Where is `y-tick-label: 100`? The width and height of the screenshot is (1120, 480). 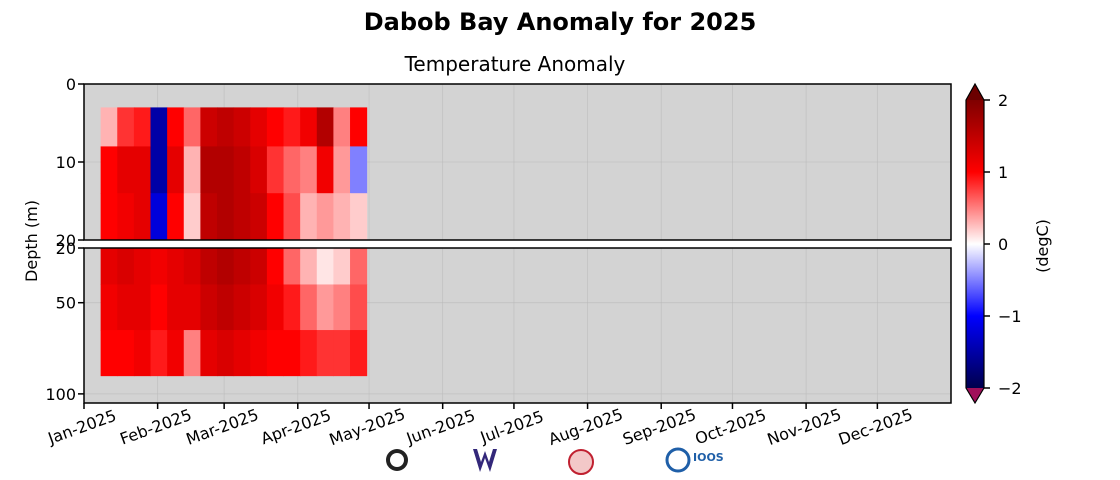 y-tick-label: 100 is located at coordinates (60, 394).